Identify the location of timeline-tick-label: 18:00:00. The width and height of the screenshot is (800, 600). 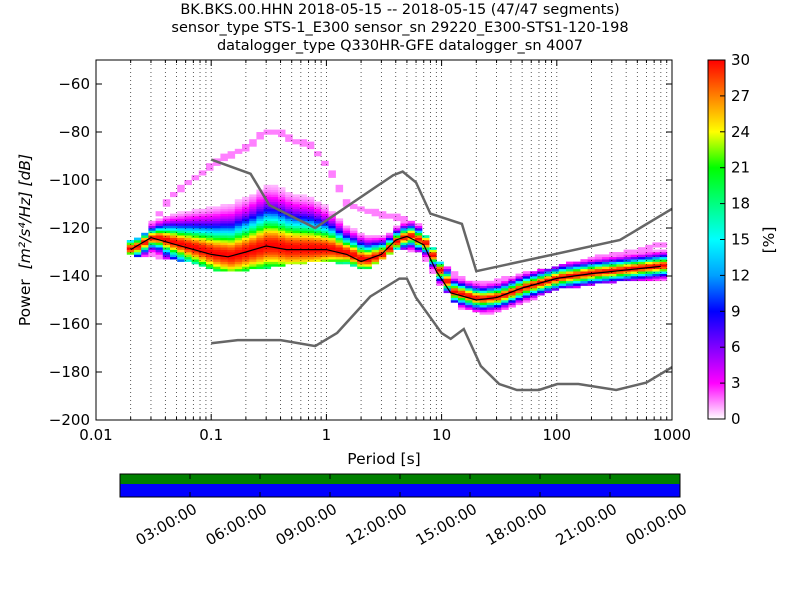
(516, 524).